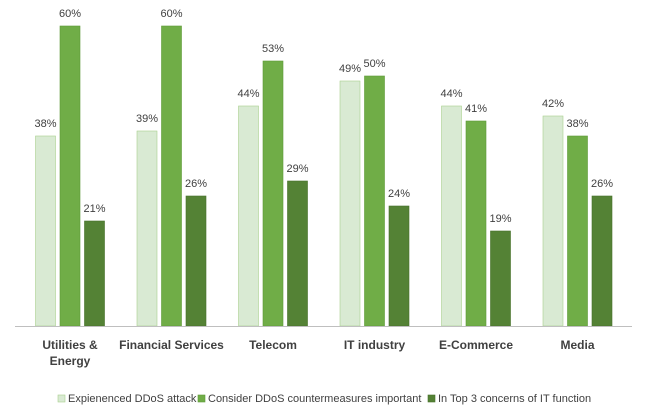 The width and height of the screenshot is (647, 411). I want to click on legend-label: Consider DDoS countermeasures important, so click(314, 399).